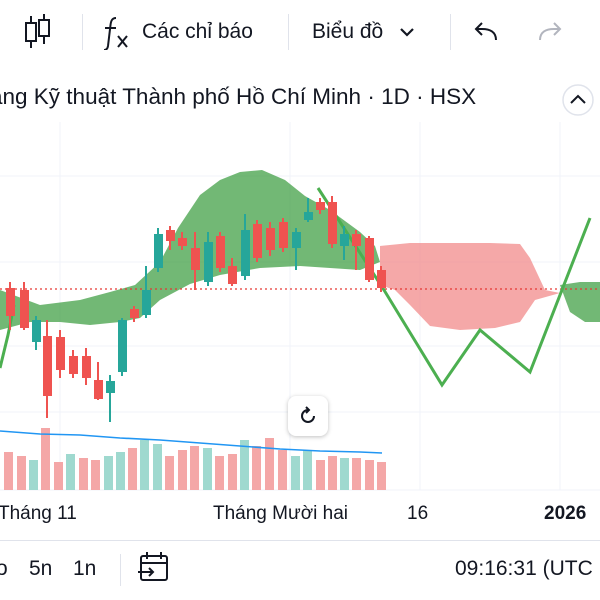  Describe the element at coordinates (281, 513) in the screenshot. I see `time-axis-label: Tháng Mười hai` at that location.